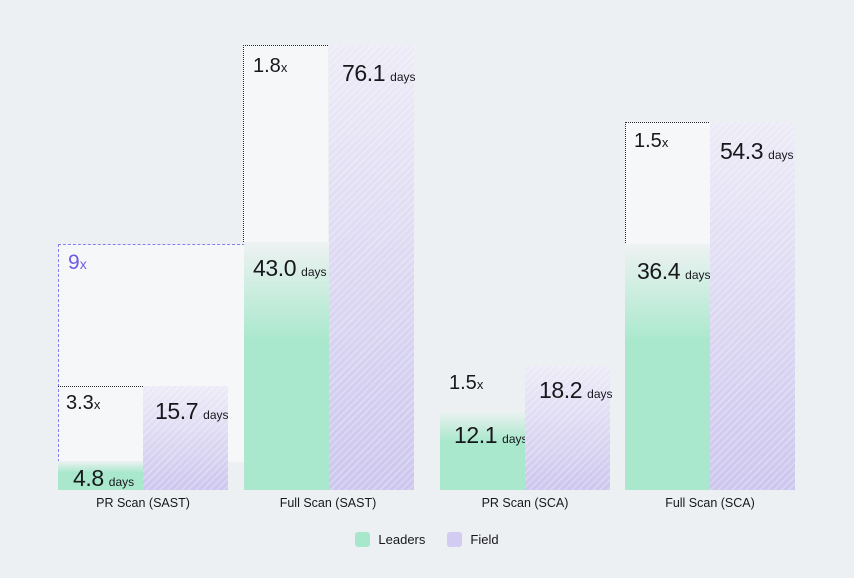  I want to click on legend-item-leaders: Leaders, so click(390, 539).